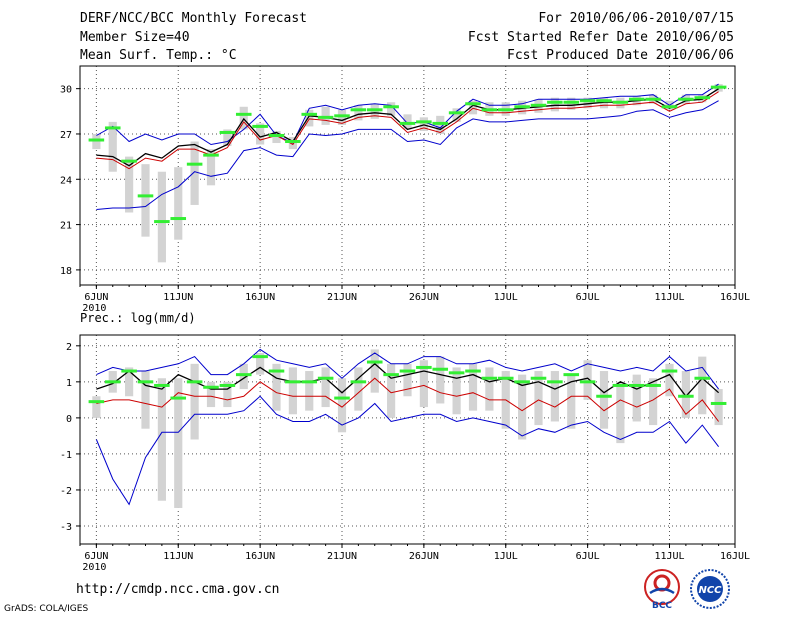  I want to click on variable-label: Mean Surf. Temp.: °C, so click(158, 55).